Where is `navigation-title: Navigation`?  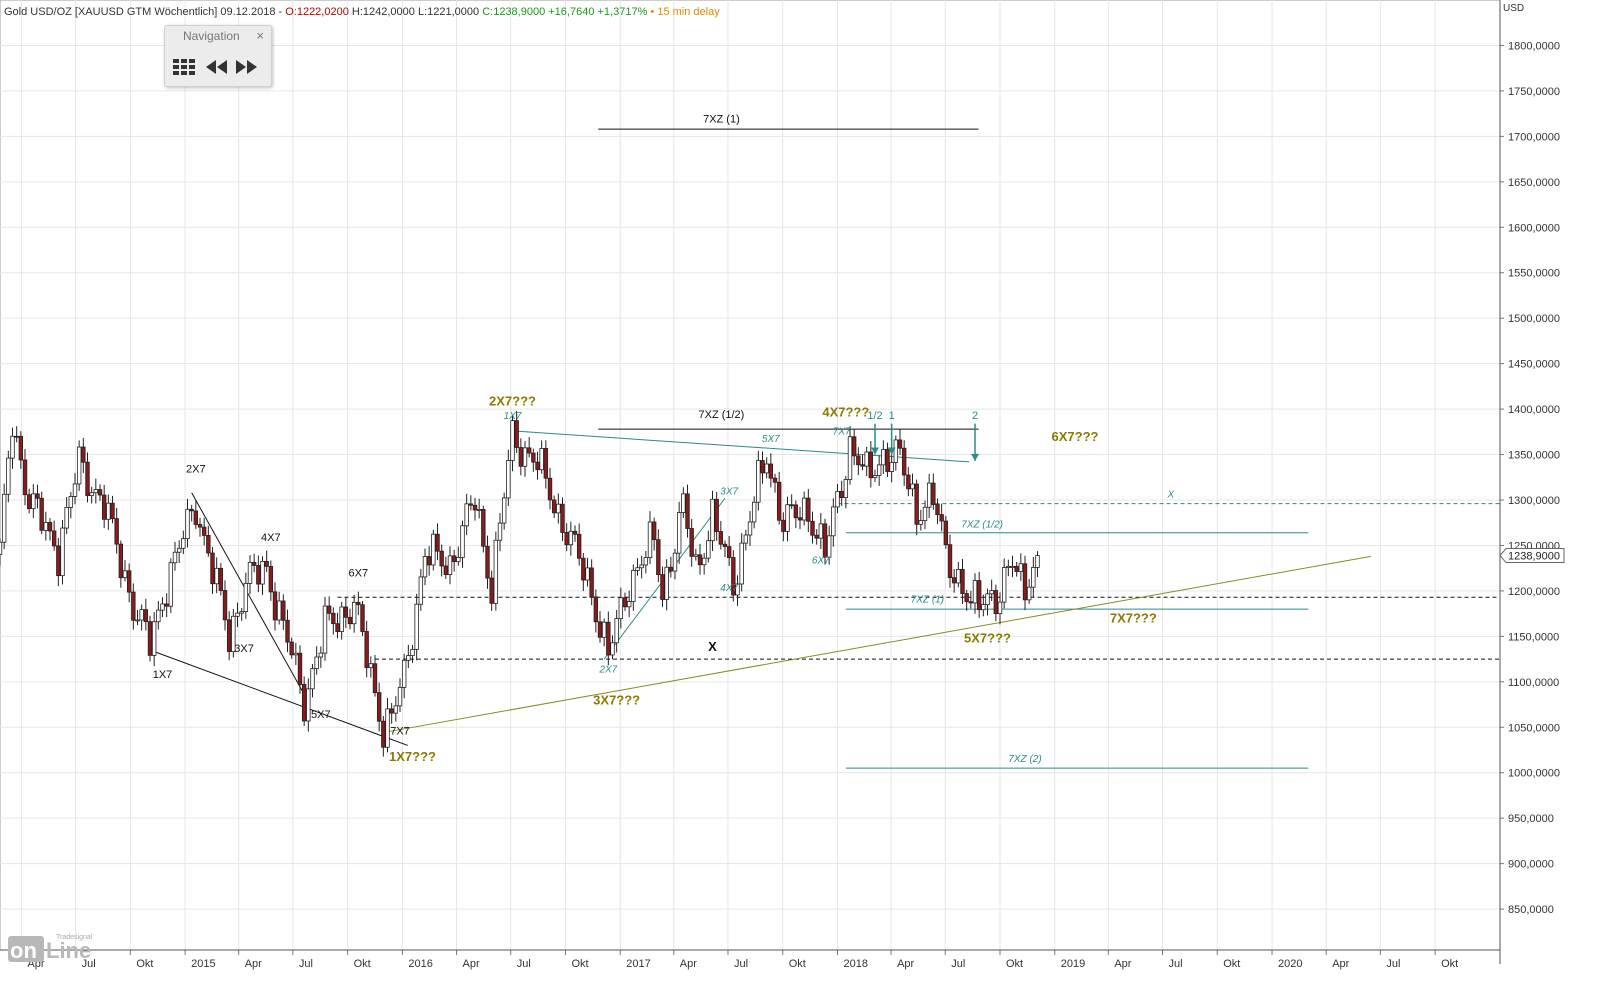 navigation-title: Navigation is located at coordinates (211, 36).